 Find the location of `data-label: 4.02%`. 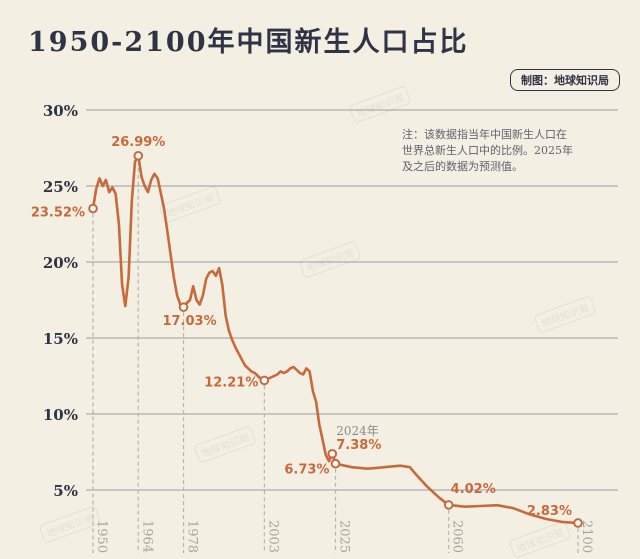

data-label: 4.02% is located at coordinates (473, 489).